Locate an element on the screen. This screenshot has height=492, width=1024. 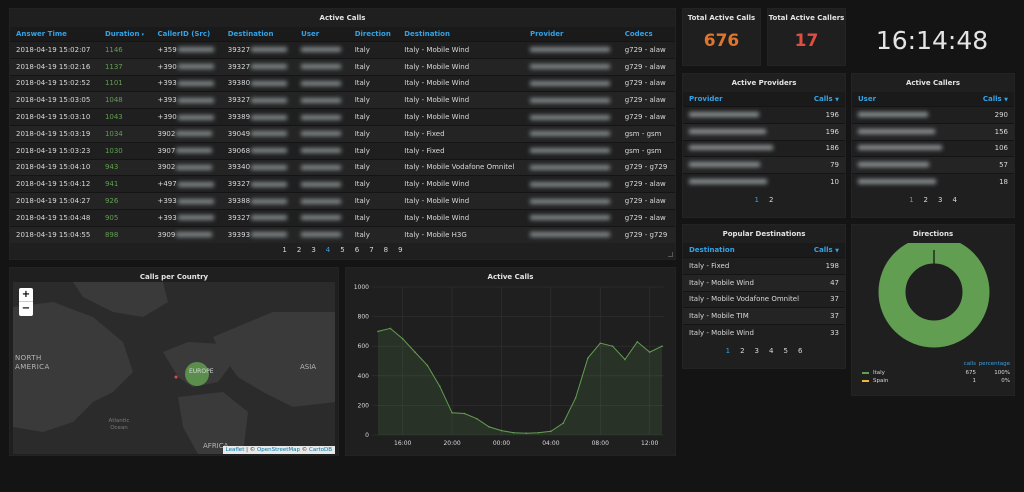
table-row: Italy - Fixed 198 is located at coordinates (764, 266).